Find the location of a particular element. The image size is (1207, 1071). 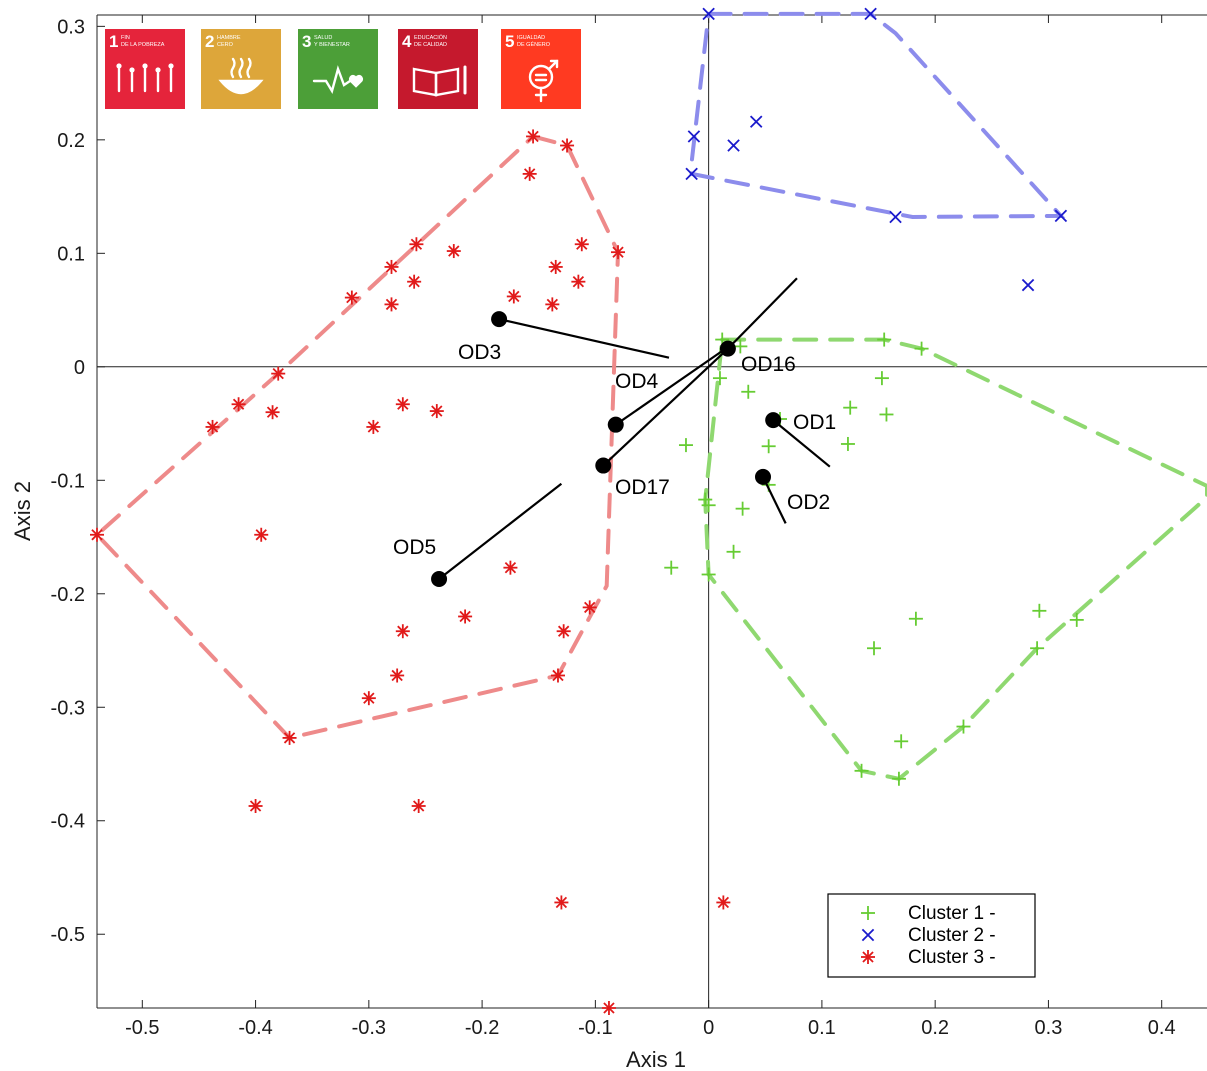

sdg-logo-title: HAMBRE is located at coordinates (229, 38).